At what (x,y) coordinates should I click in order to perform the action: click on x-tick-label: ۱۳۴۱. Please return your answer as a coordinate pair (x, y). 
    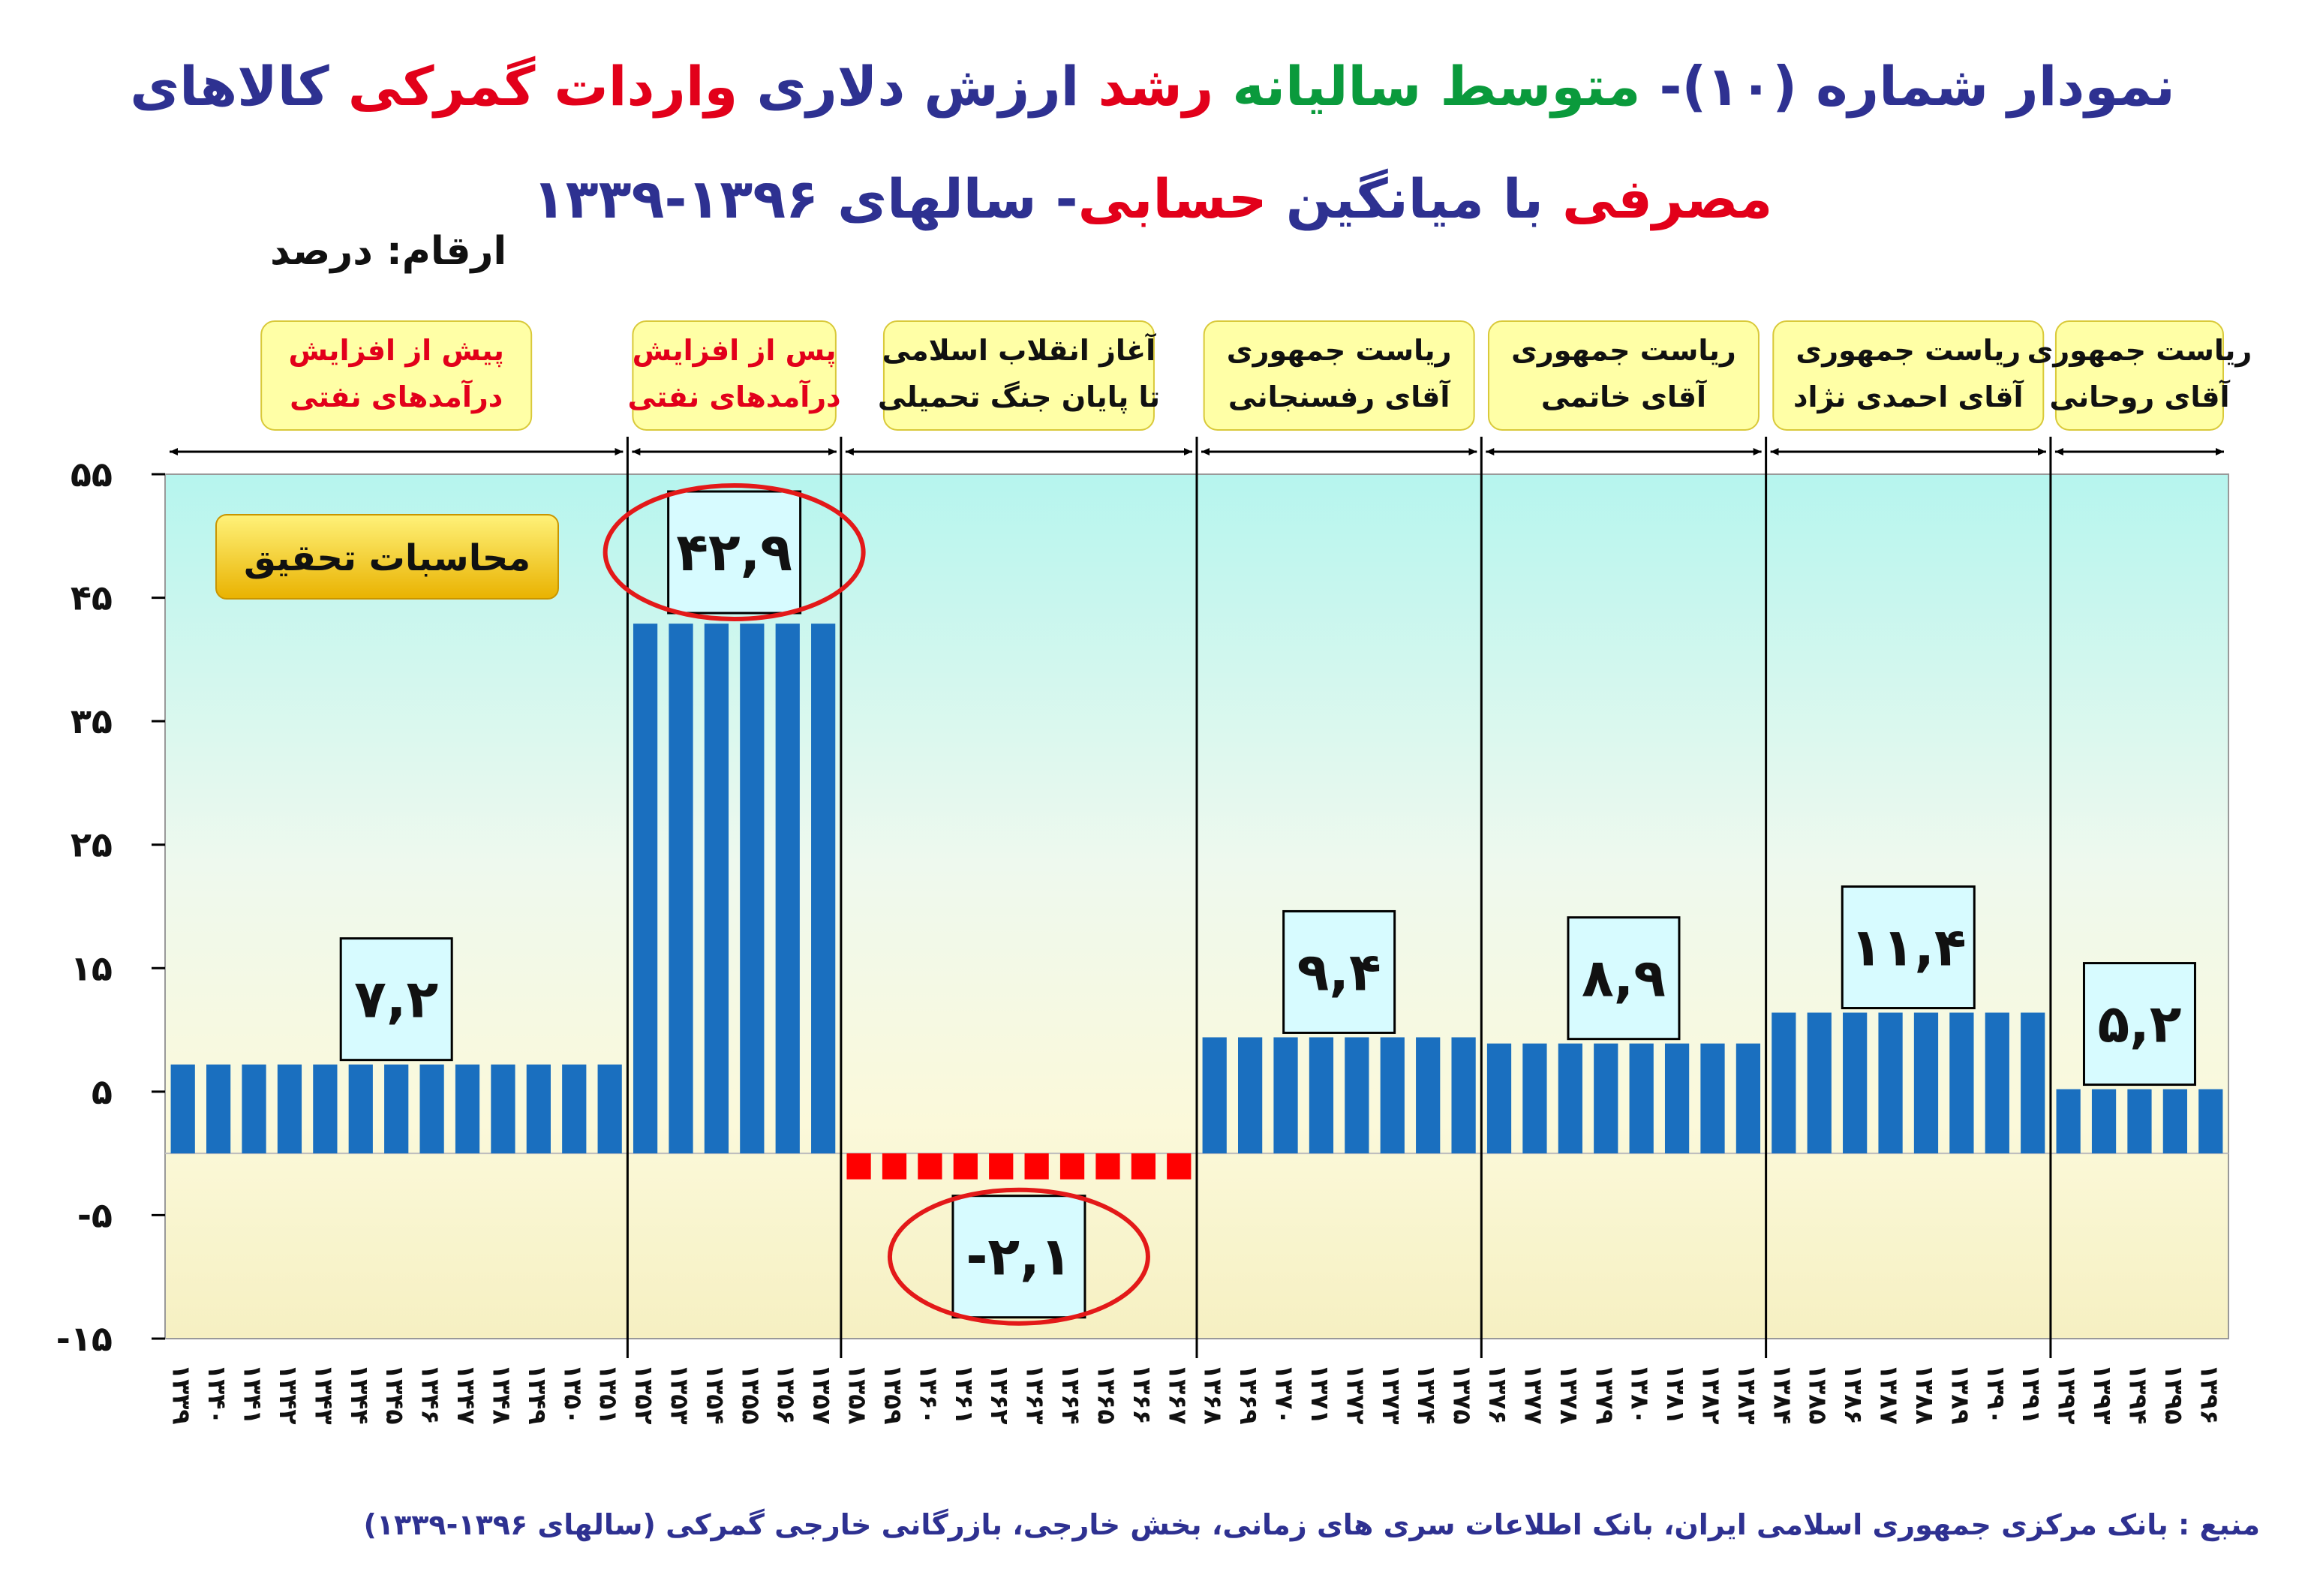
    Looking at the image, I should click on (253, 1394).